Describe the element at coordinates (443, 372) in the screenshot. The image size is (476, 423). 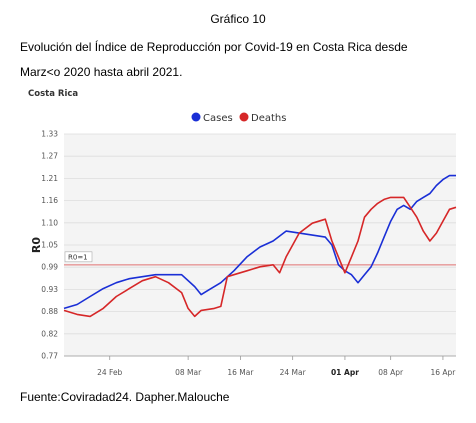
I see `x-tick-label: 16 Apr` at that location.